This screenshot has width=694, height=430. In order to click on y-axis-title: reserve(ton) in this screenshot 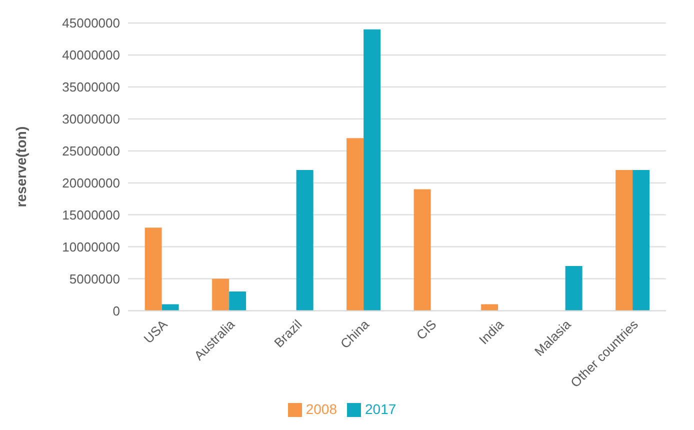, I will do `click(20, 167)`.